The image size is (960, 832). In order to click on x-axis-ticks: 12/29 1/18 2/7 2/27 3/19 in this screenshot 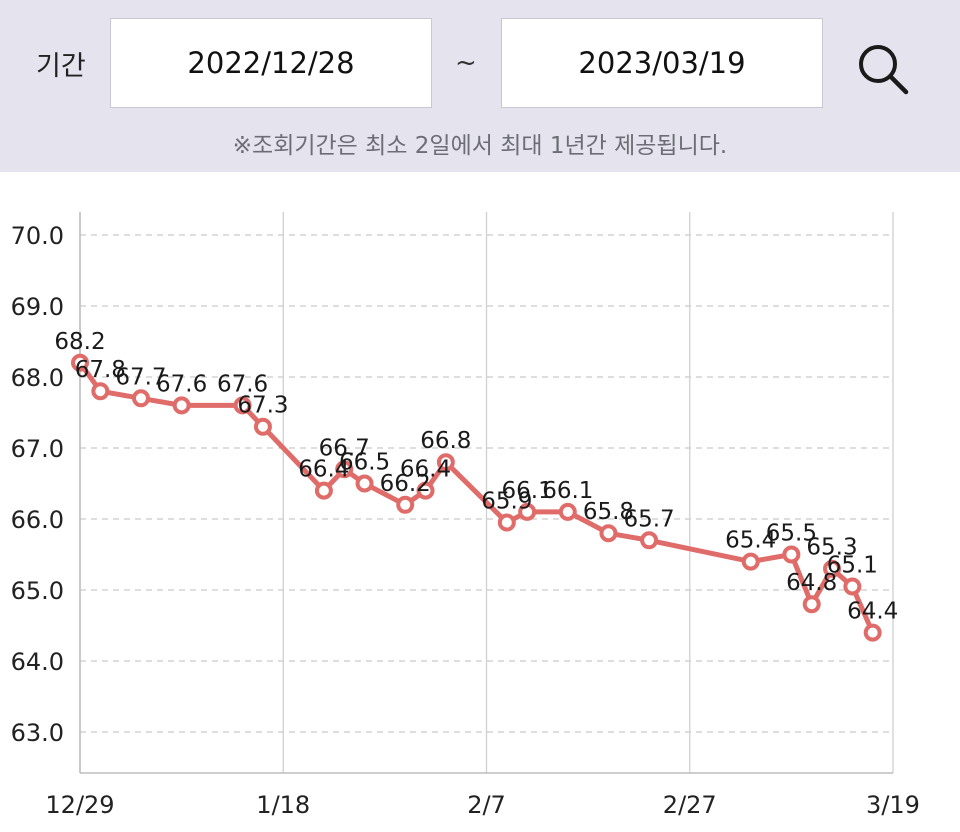, I will do `click(482, 805)`.